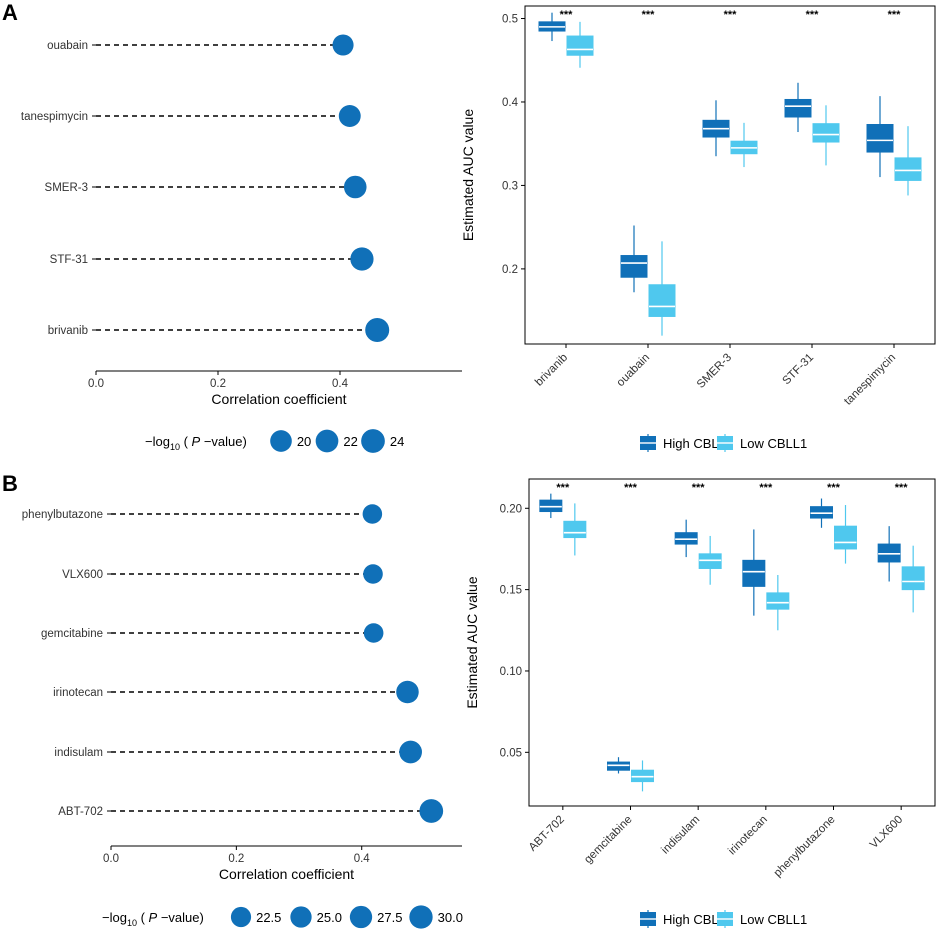  Describe the element at coordinates (805, 847) in the screenshot. I see `x-tick-label: phenylbutazone` at that location.